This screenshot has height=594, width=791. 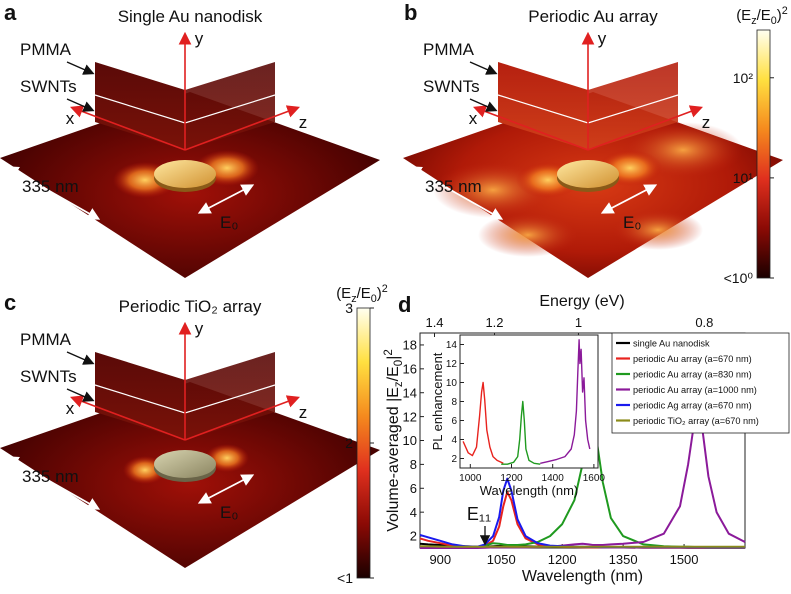 I want to click on panel-label: b, so click(x=410, y=12).